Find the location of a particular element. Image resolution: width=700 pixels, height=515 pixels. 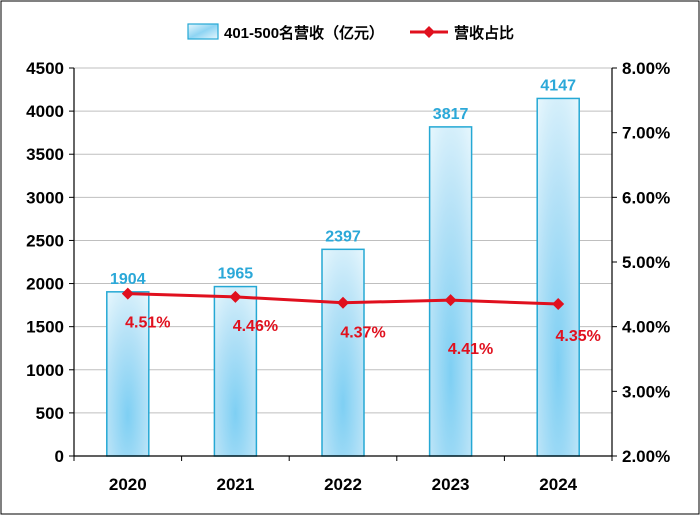

legend: 401-500名营收（亿元） 营收占比 is located at coordinates (350, 32).